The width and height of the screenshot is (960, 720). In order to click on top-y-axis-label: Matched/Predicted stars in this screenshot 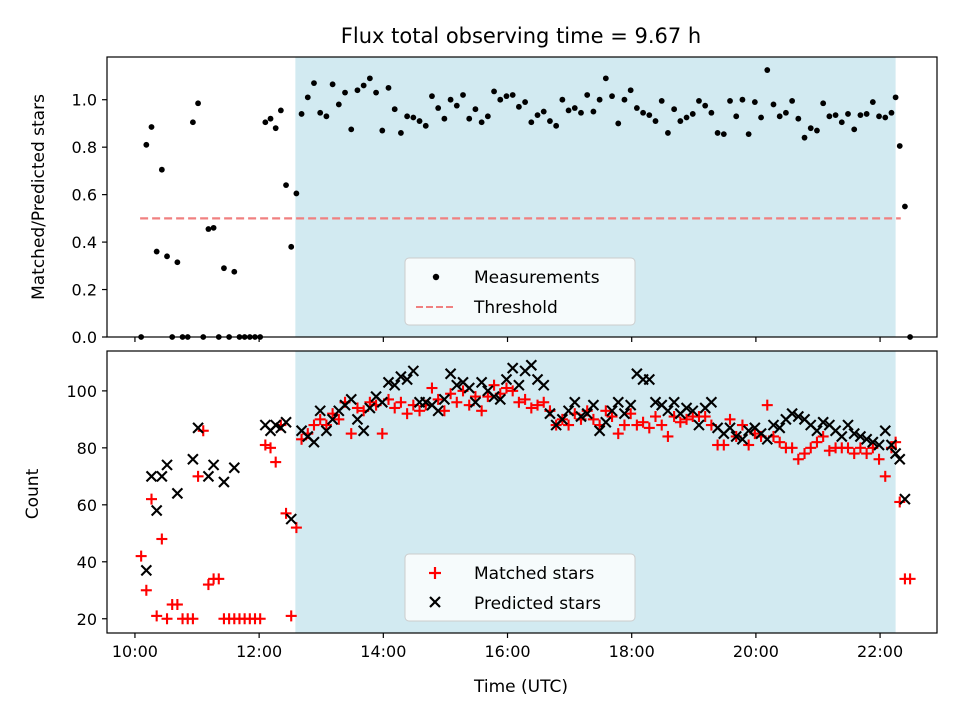, I will do `click(39, 197)`.